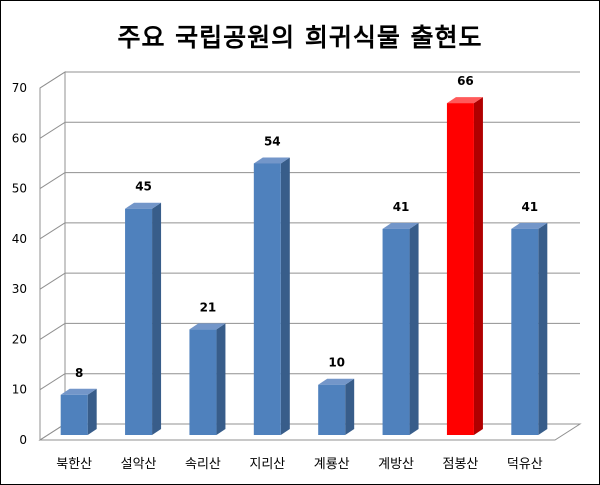 The image size is (600, 485). Describe the element at coordinates (52, 256) in the screenshot. I see `side-wall` at that location.